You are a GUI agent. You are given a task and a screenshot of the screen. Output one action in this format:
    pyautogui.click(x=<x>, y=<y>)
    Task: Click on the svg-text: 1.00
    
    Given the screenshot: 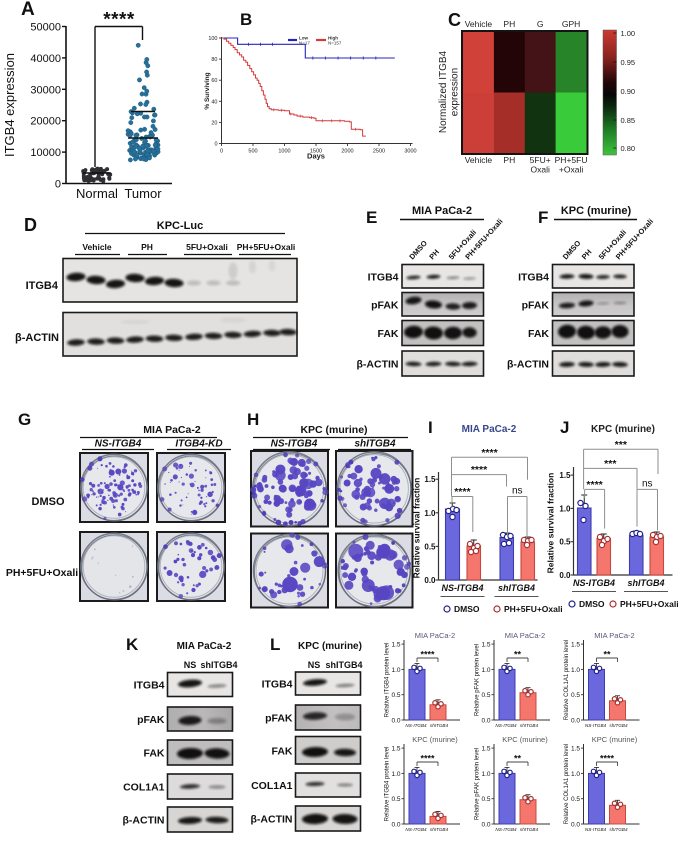 What is the action you would take?
    pyautogui.click(x=628, y=33)
    